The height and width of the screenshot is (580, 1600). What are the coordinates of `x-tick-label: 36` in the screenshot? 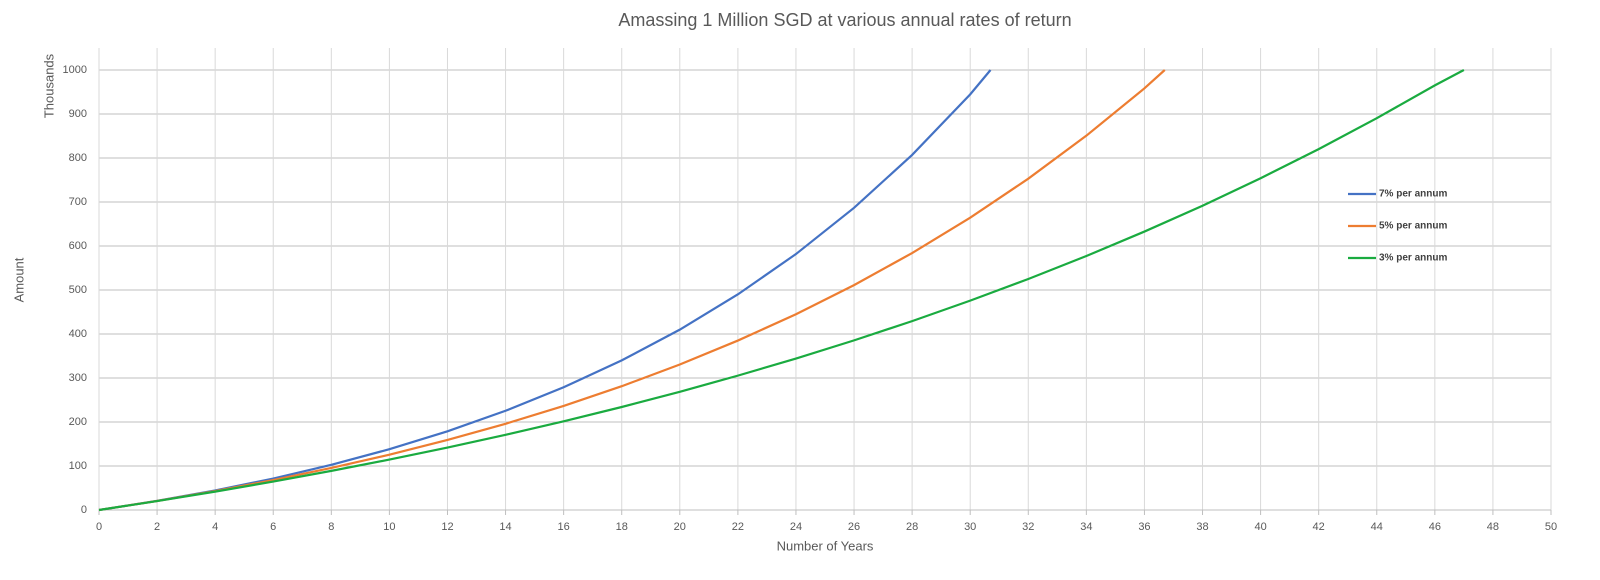 It's located at (1144, 527).